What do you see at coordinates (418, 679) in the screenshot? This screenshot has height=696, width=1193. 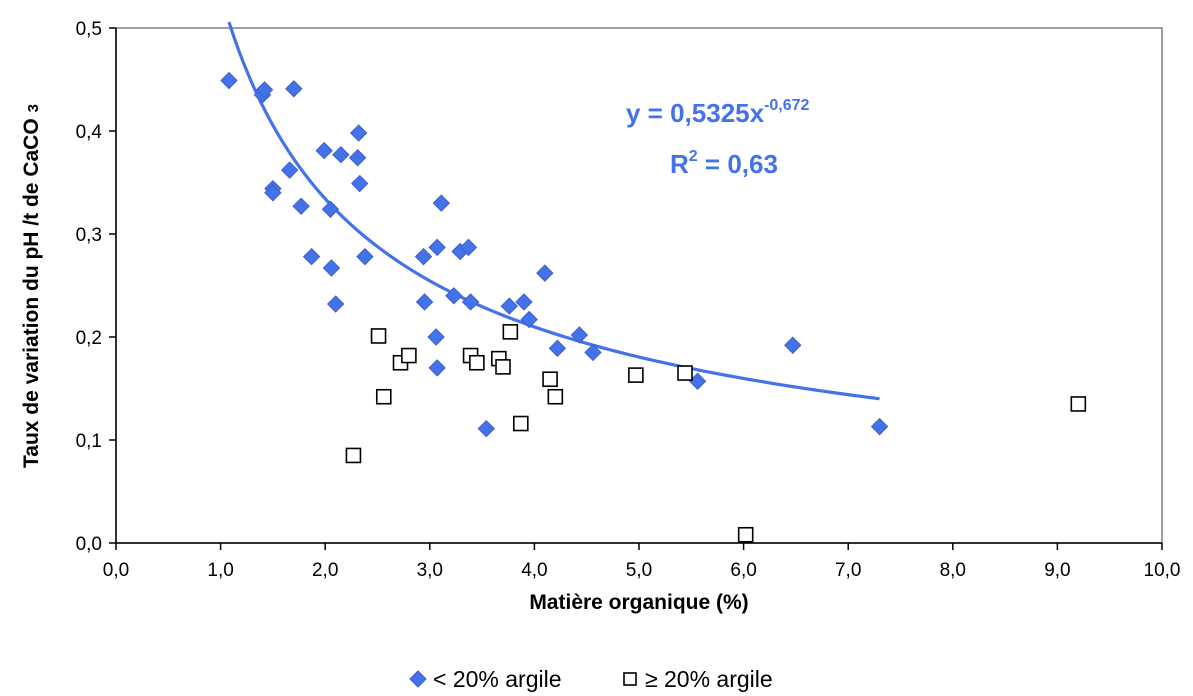 I see `blue-diamond-icon` at bounding box center [418, 679].